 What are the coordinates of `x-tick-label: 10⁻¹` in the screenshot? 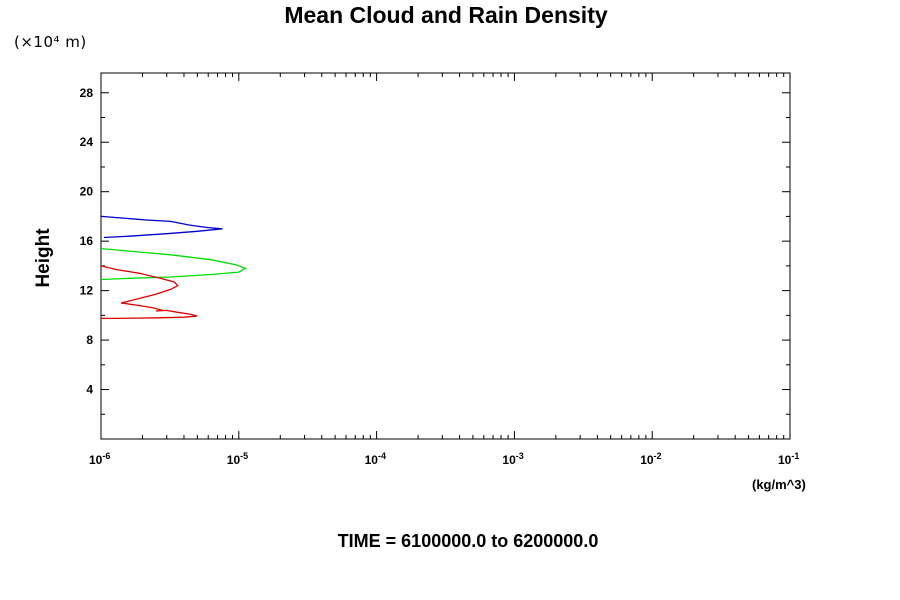 It's located at (788, 459).